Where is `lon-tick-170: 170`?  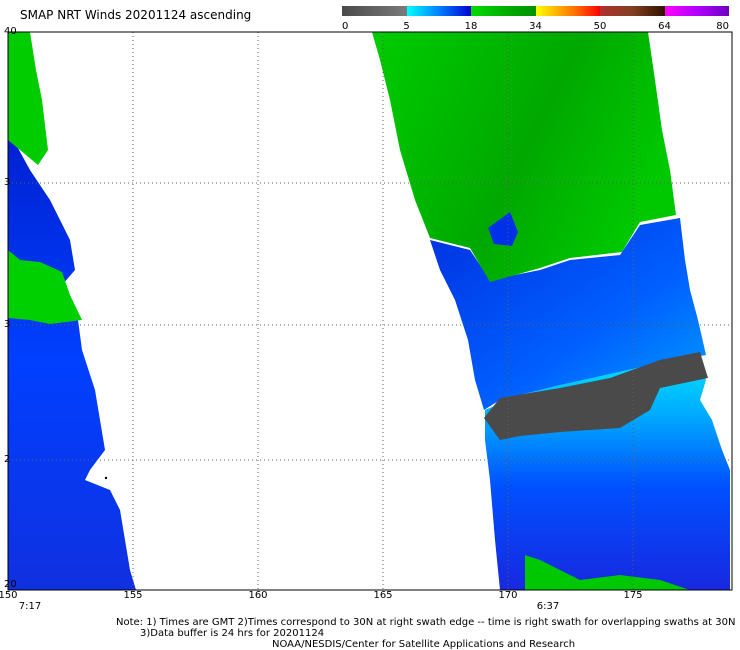 lon-tick-170: 170 is located at coordinates (508, 595).